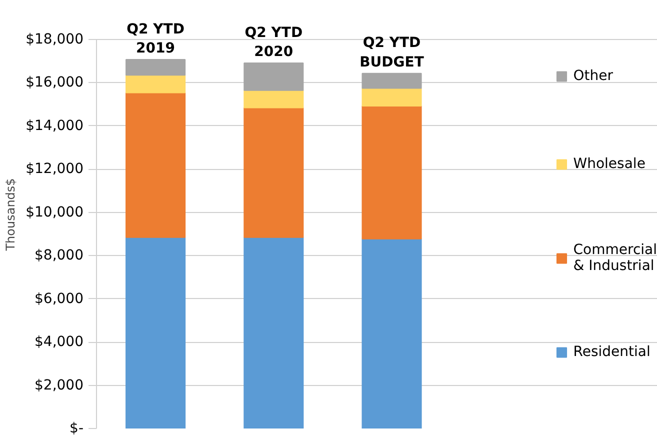 The height and width of the screenshot is (436, 657). I want to click on legend-label: Residential, so click(611, 352).